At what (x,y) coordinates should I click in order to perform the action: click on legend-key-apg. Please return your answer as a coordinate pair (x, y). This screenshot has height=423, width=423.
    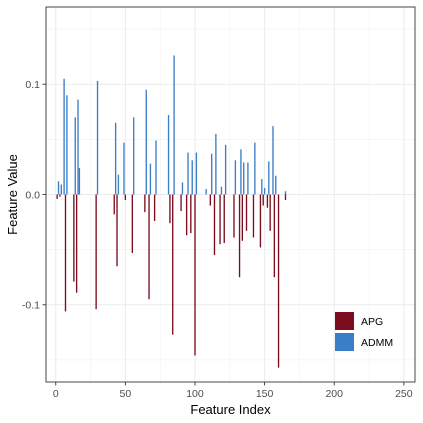
    Looking at the image, I should click on (344, 321).